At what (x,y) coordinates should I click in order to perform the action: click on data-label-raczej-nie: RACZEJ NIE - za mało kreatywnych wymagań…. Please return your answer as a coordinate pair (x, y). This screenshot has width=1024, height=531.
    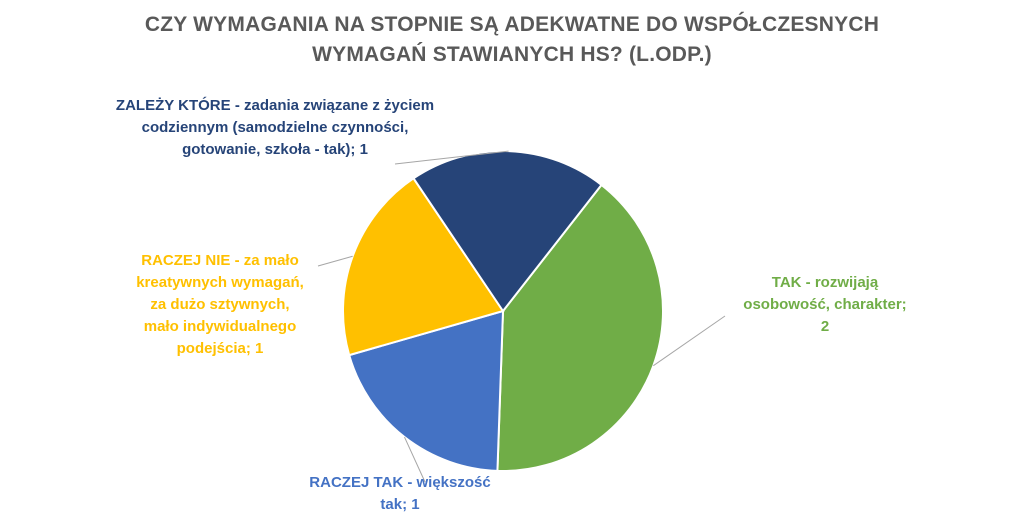
    Looking at the image, I should click on (220, 305).